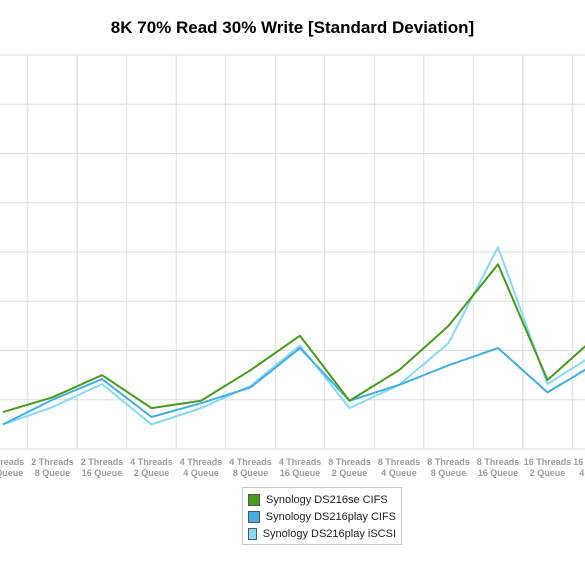 The height and width of the screenshot is (574, 585). I want to click on legend-label: Synology DS216play iSCSI, so click(329, 533).